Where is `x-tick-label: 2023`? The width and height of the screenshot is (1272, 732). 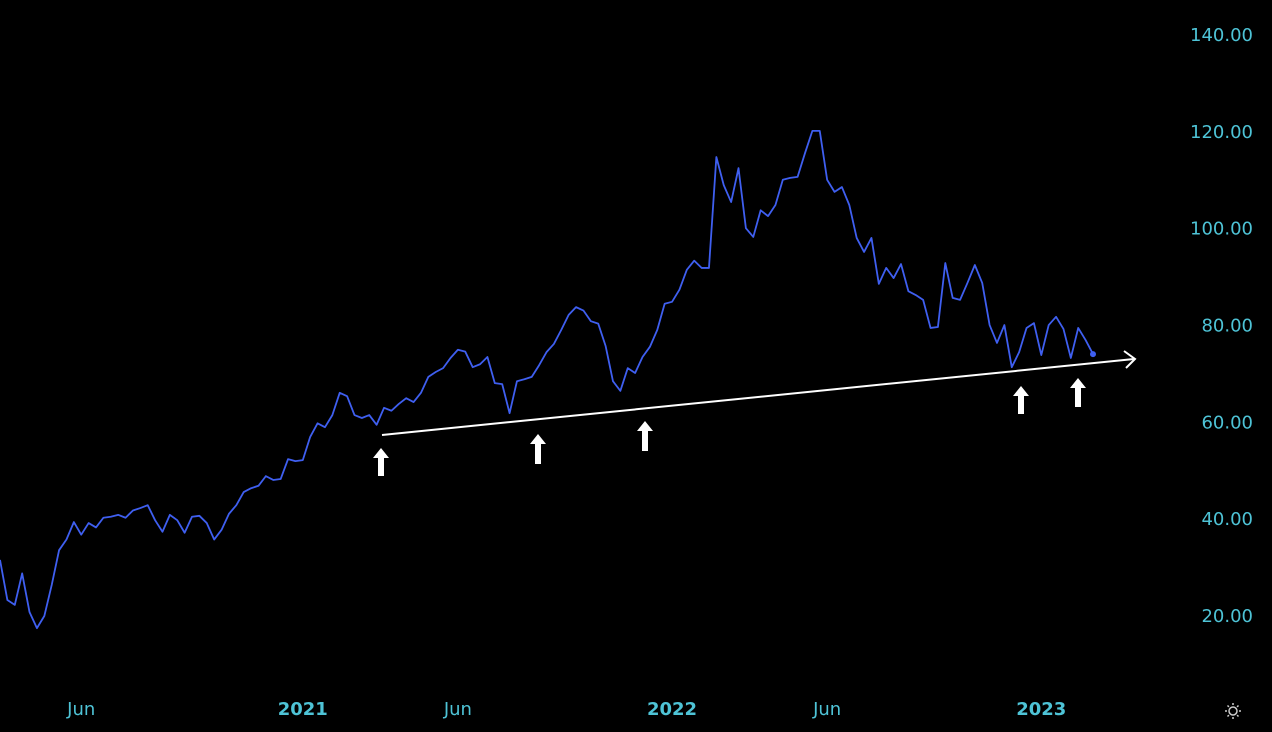
x-tick-label: 2023 is located at coordinates (1041, 709).